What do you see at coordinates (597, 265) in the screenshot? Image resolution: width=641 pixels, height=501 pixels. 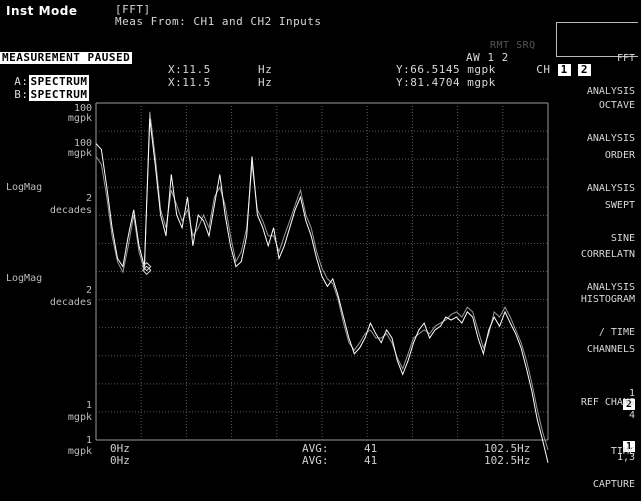 I see `softkey-correlation-analysis: CORRELATN ANALYSIS` at bounding box center [597, 265].